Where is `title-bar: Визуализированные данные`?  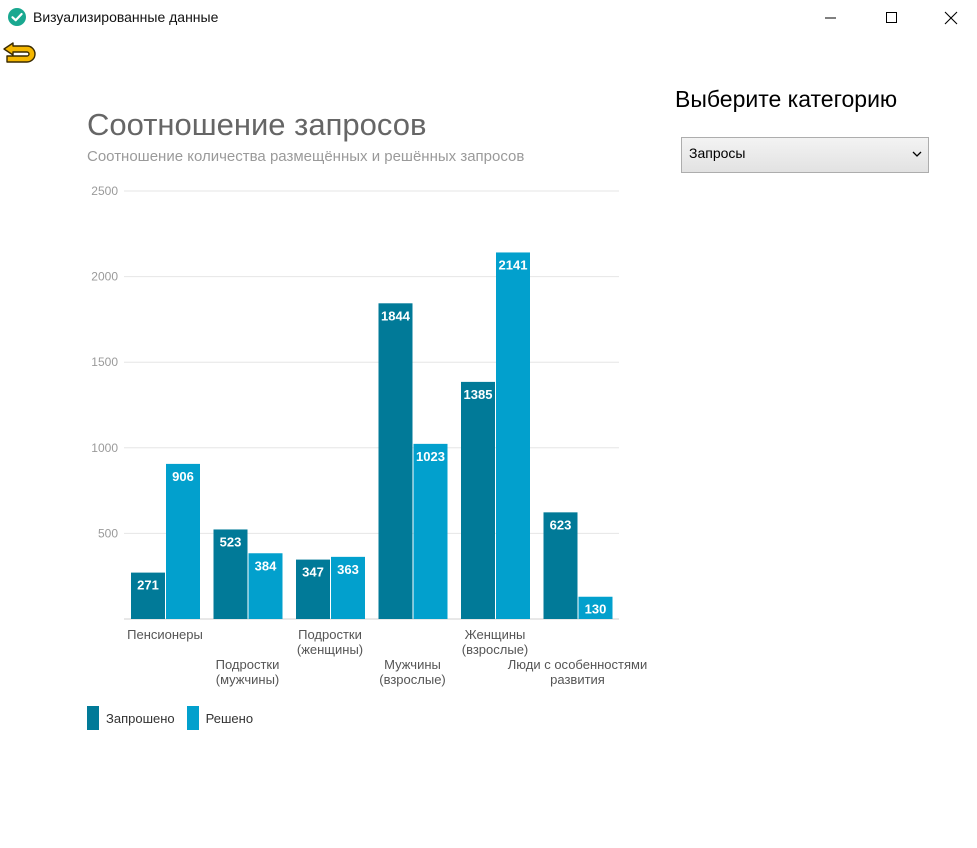 title-bar: Визуализированные данные is located at coordinates (488, 18).